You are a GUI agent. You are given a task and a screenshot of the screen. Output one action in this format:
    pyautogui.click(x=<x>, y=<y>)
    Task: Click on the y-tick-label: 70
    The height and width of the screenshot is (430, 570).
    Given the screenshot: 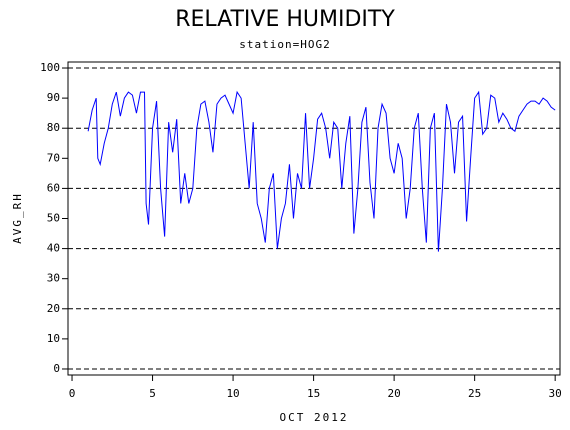 What is the action you would take?
    pyautogui.click(x=53, y=157)
    